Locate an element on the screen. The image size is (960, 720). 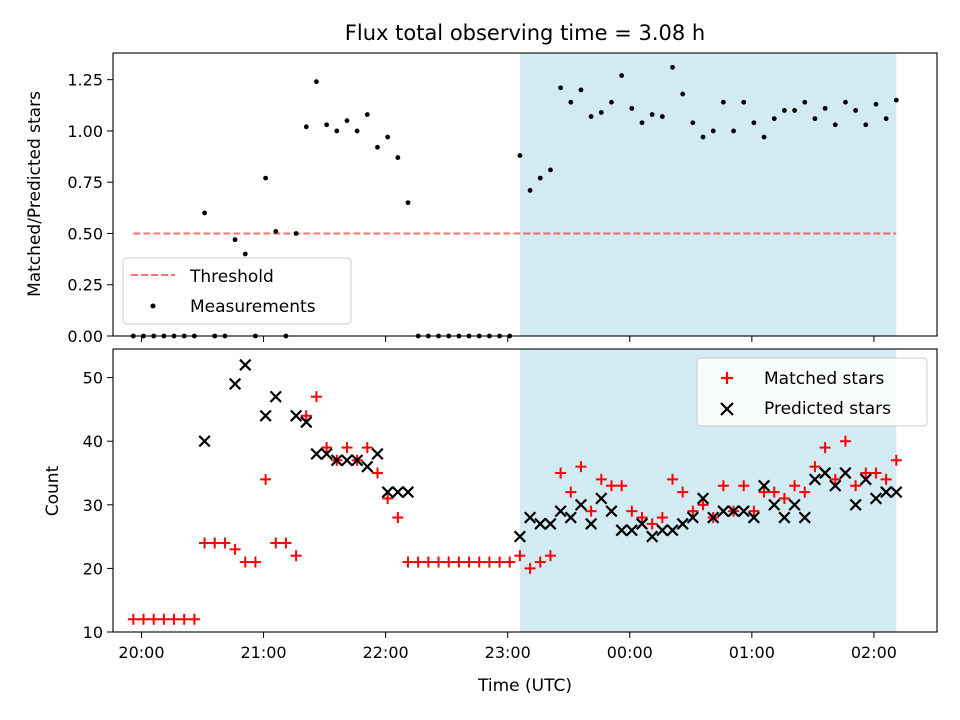
y-tick-label: 50 is located at coordinates (93, 378).